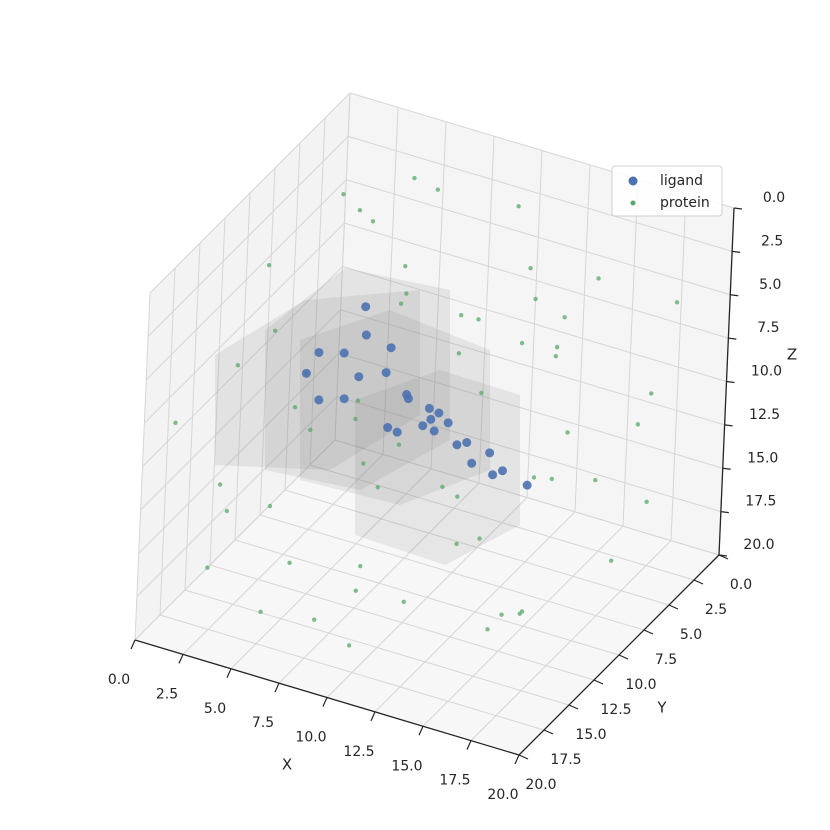 The width and height of the screenshot is (830, 830). What do you see at coordinates (119, 680) in the screenshot?
I see `x-tick-label: 0.0` at bounding box center [119, 680].